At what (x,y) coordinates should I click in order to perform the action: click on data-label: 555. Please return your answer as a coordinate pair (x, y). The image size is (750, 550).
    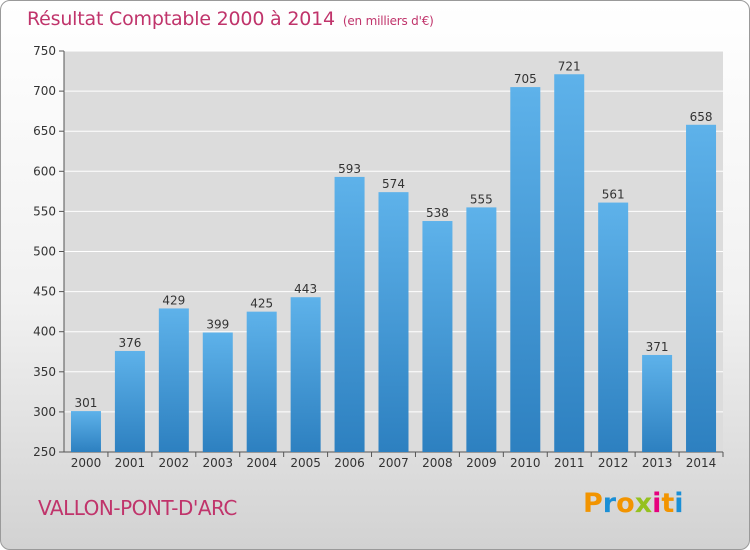
    Looking at the image, I should click on (481, 199).